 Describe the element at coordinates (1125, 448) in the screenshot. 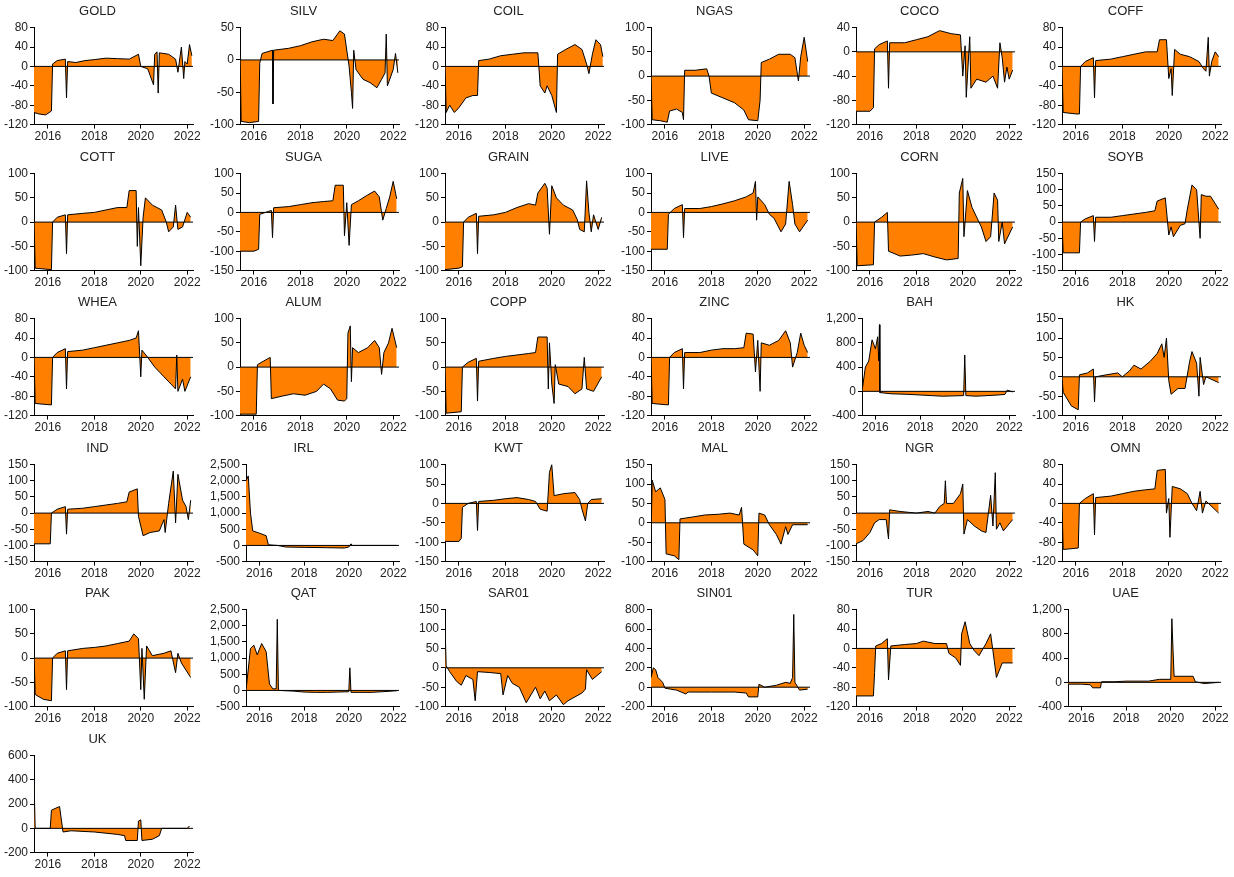

I see `chart-title: OMN` at that location.